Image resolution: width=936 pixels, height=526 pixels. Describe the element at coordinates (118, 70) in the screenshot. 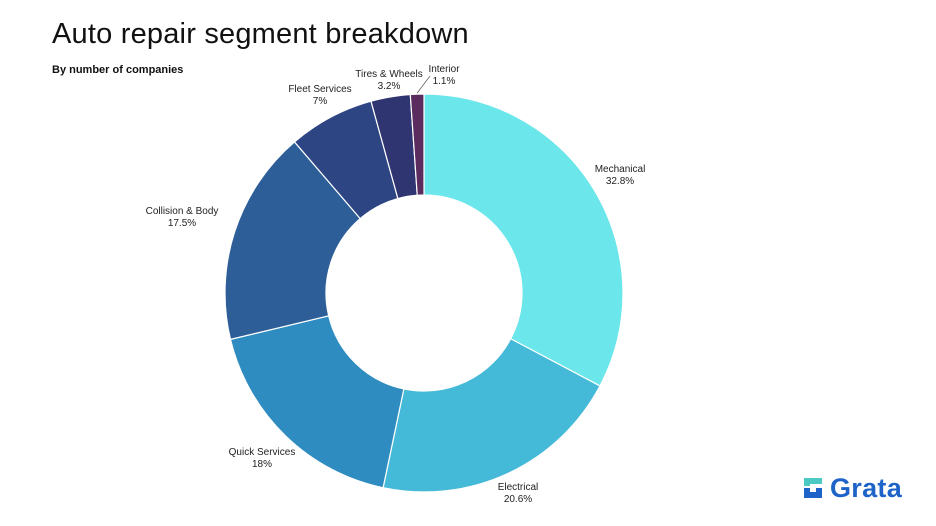

I see `chart-subtitle: By number of companies` at that location.